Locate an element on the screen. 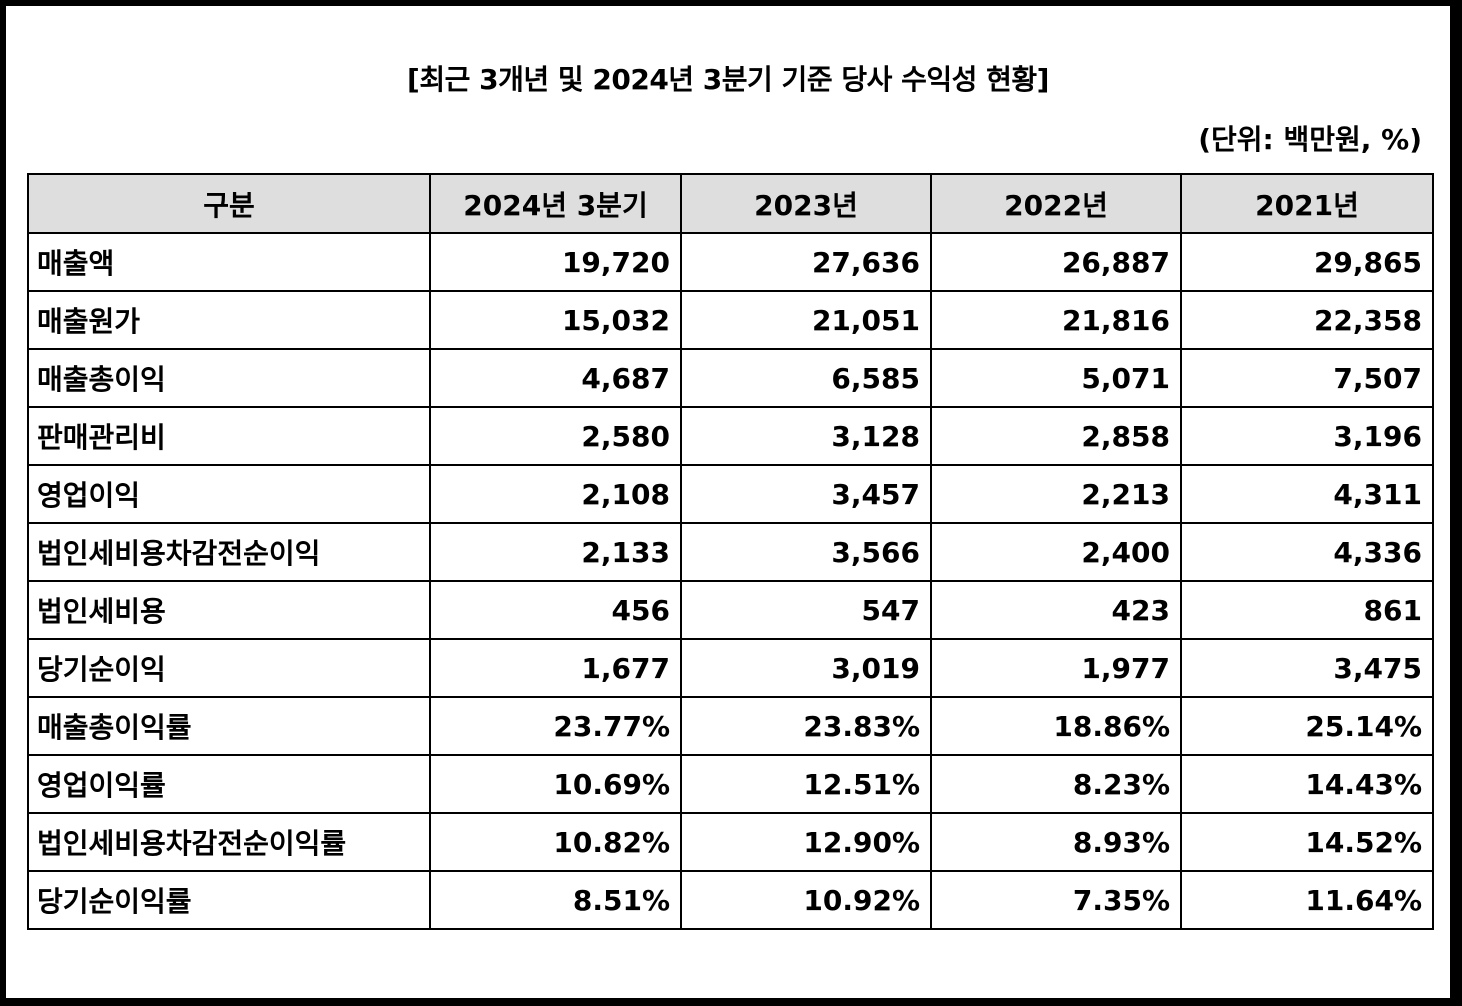  table-row: 매출총이익률 23.77% 23.83% 18.86% 25.14% is located at coordinates (730, 726).